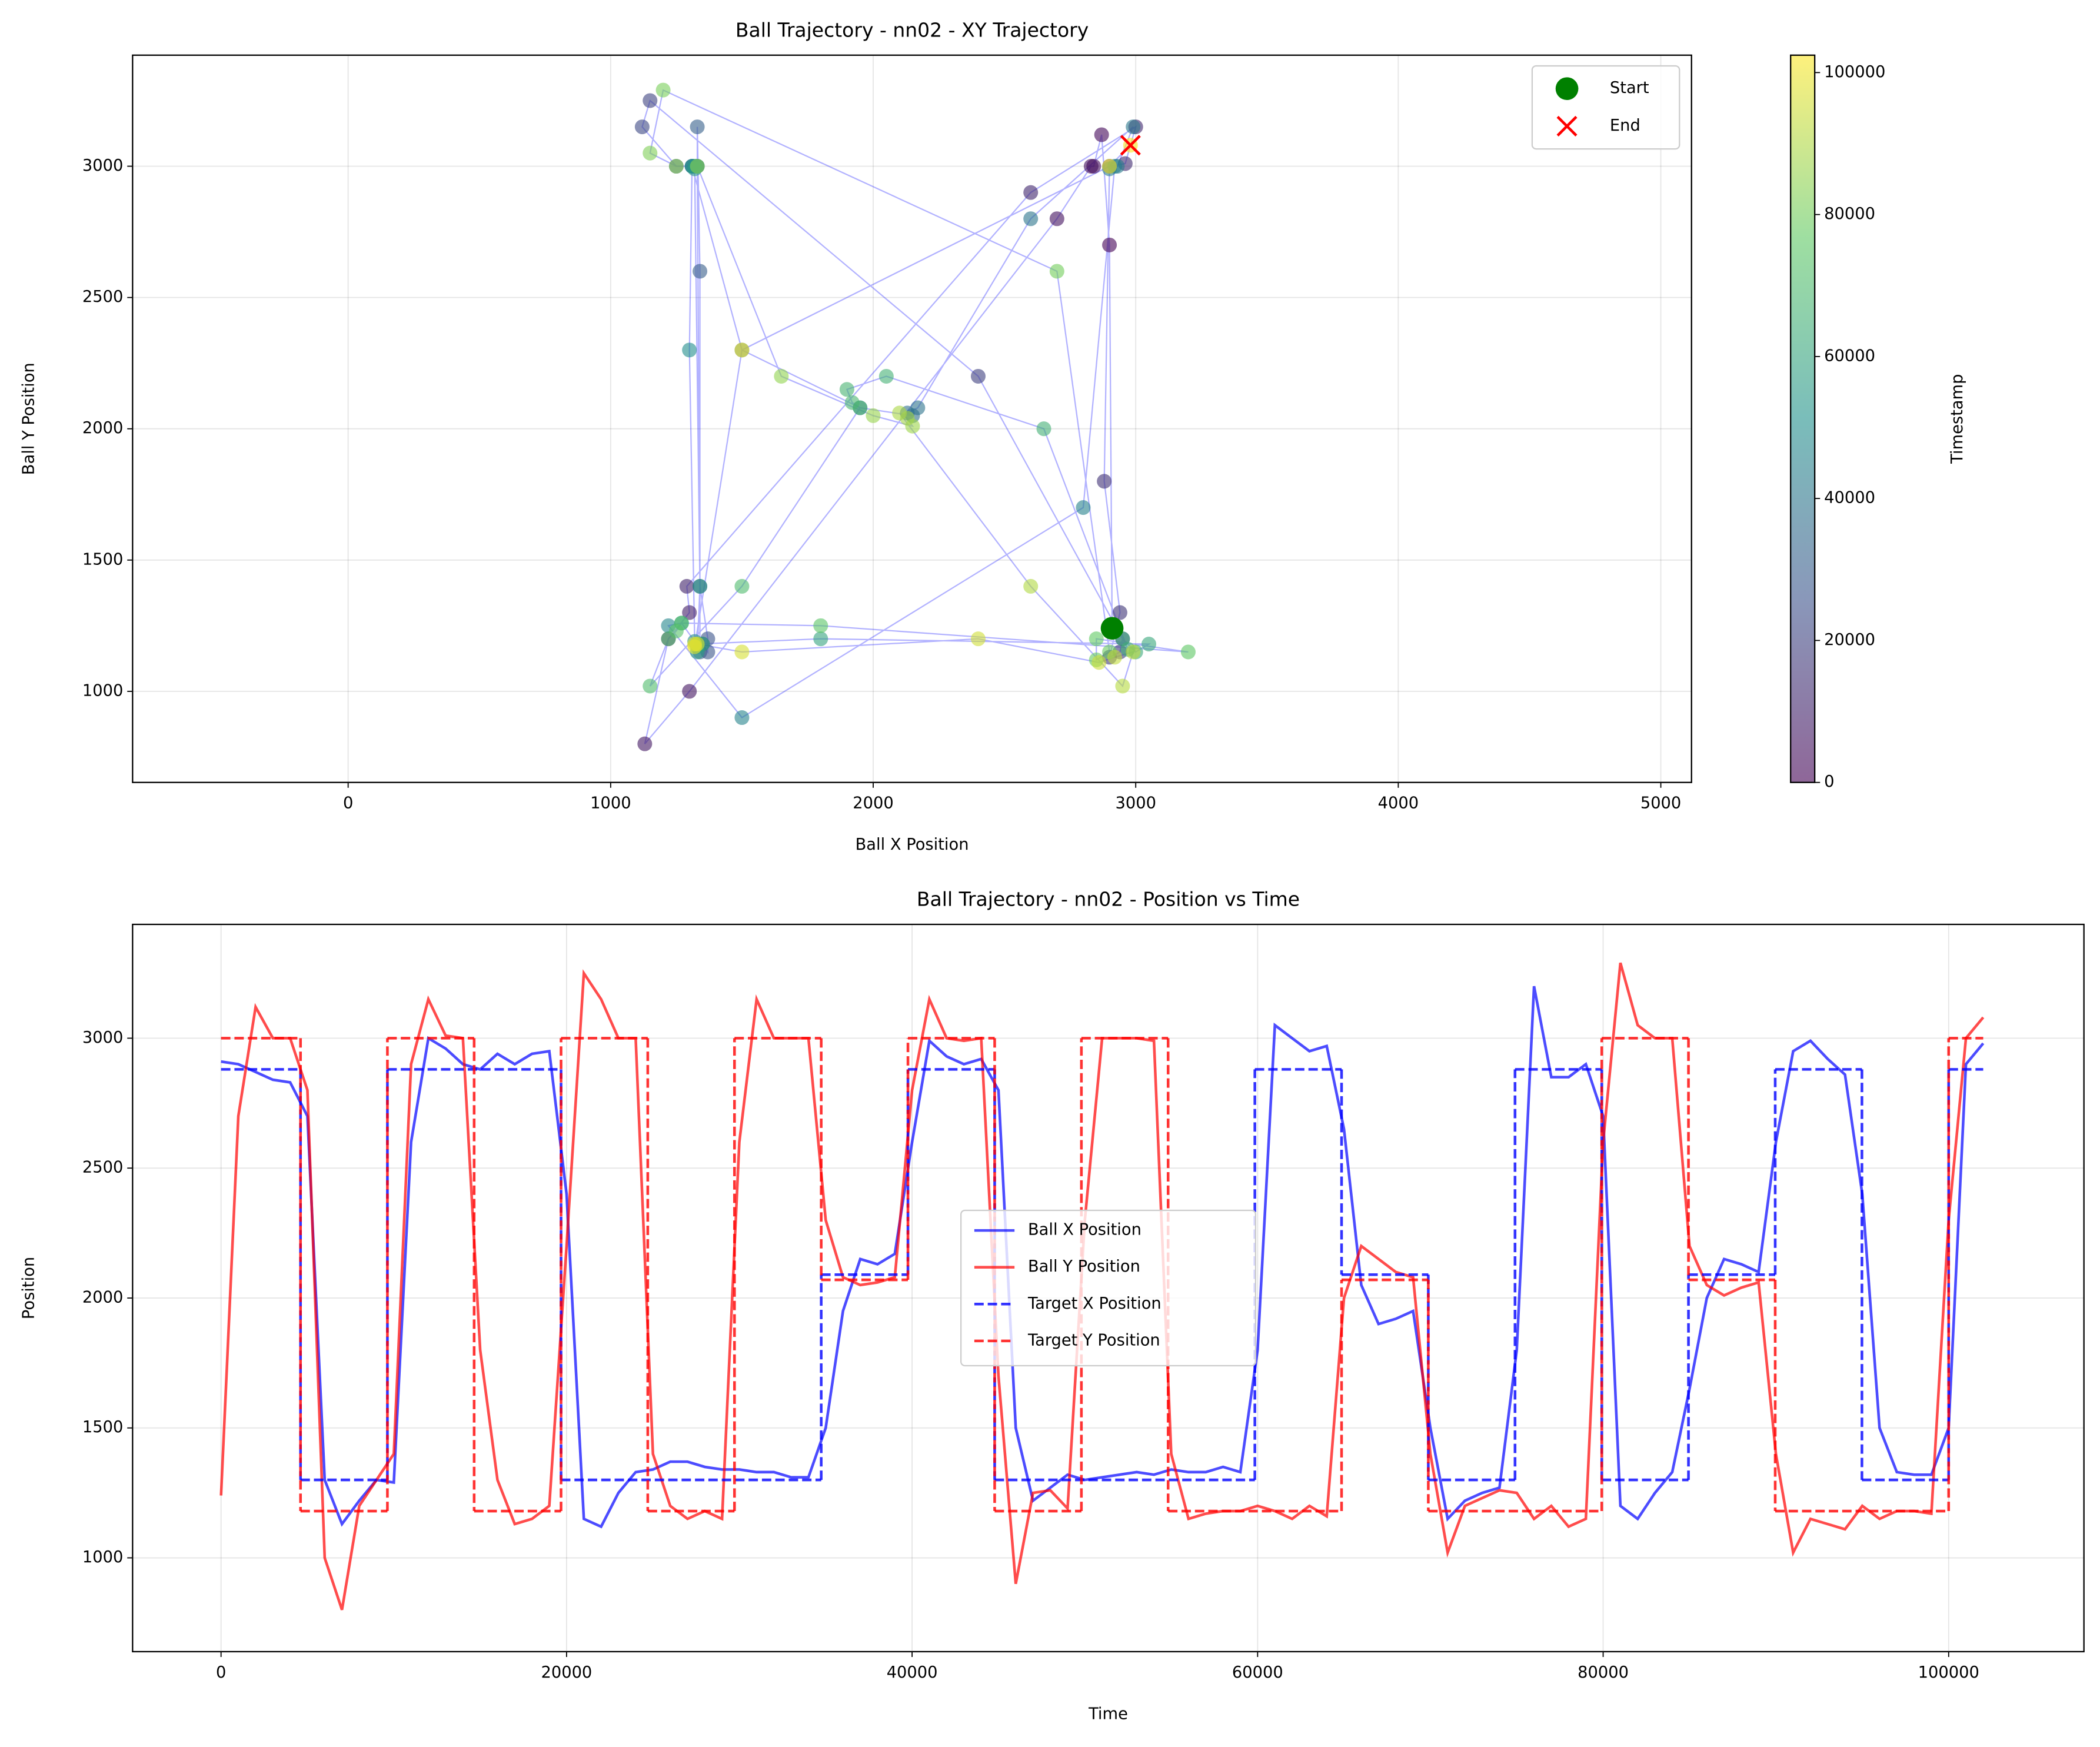 The width and height of the screenshot is (2100, 1747). What do you see at coordinates (1094, 1304) in the screenshot?
I see `legend-label: Target X Position` at bounding box center [1094, 1304].